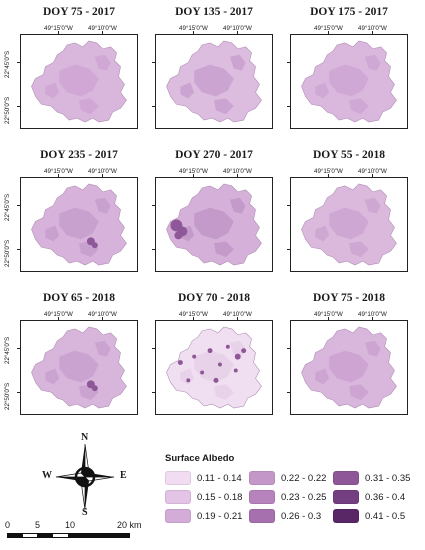 This screenshot has width=425, height=550. I want to click on map-panel: DOY 135 - 2017 49°15'0"W 49°10'0"W, so click(211, 76).